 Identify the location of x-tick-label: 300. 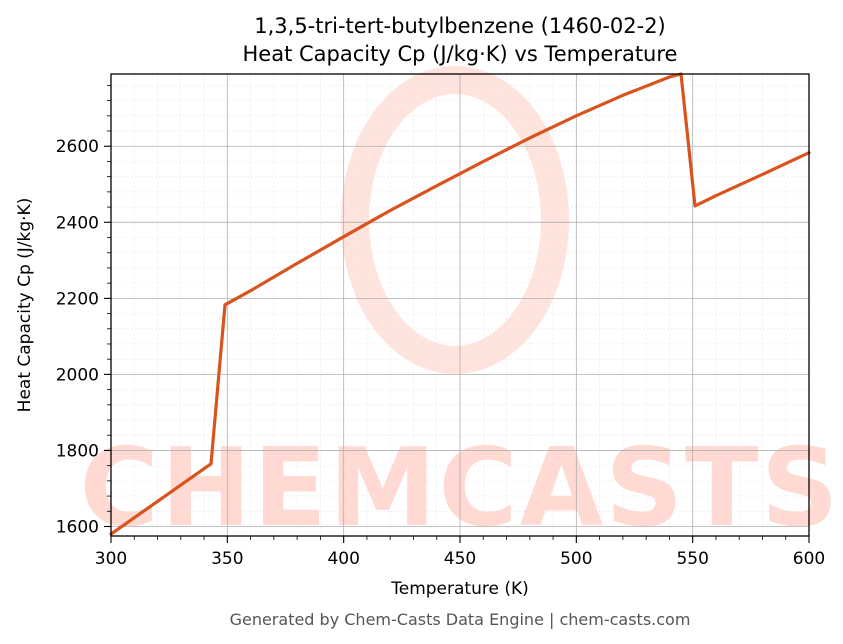
(111, 559).